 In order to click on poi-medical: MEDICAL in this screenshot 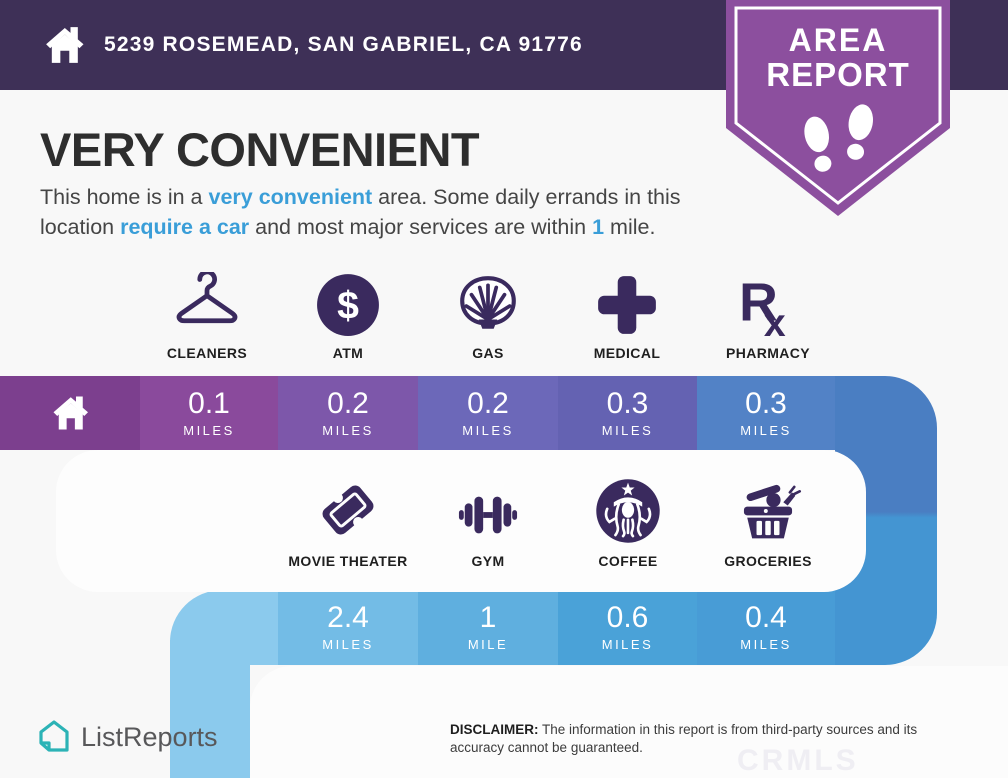, I will do `click(627, 313)`.